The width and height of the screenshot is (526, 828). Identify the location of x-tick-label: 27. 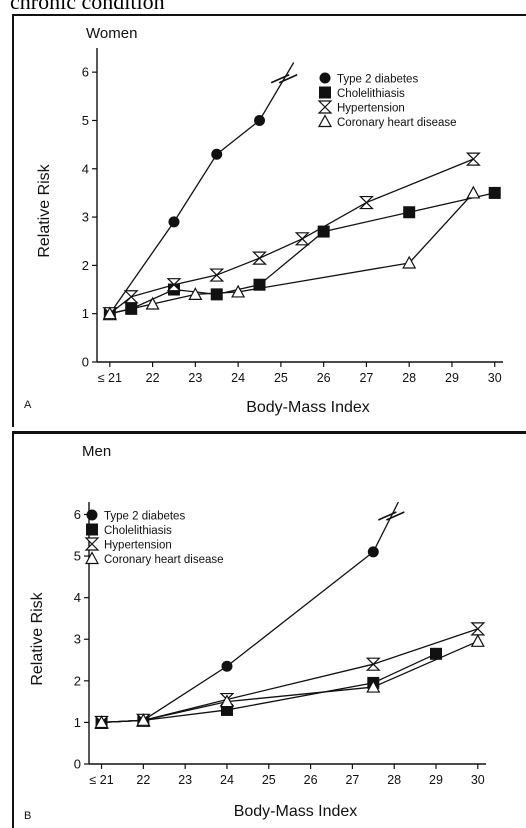
(352, 780).